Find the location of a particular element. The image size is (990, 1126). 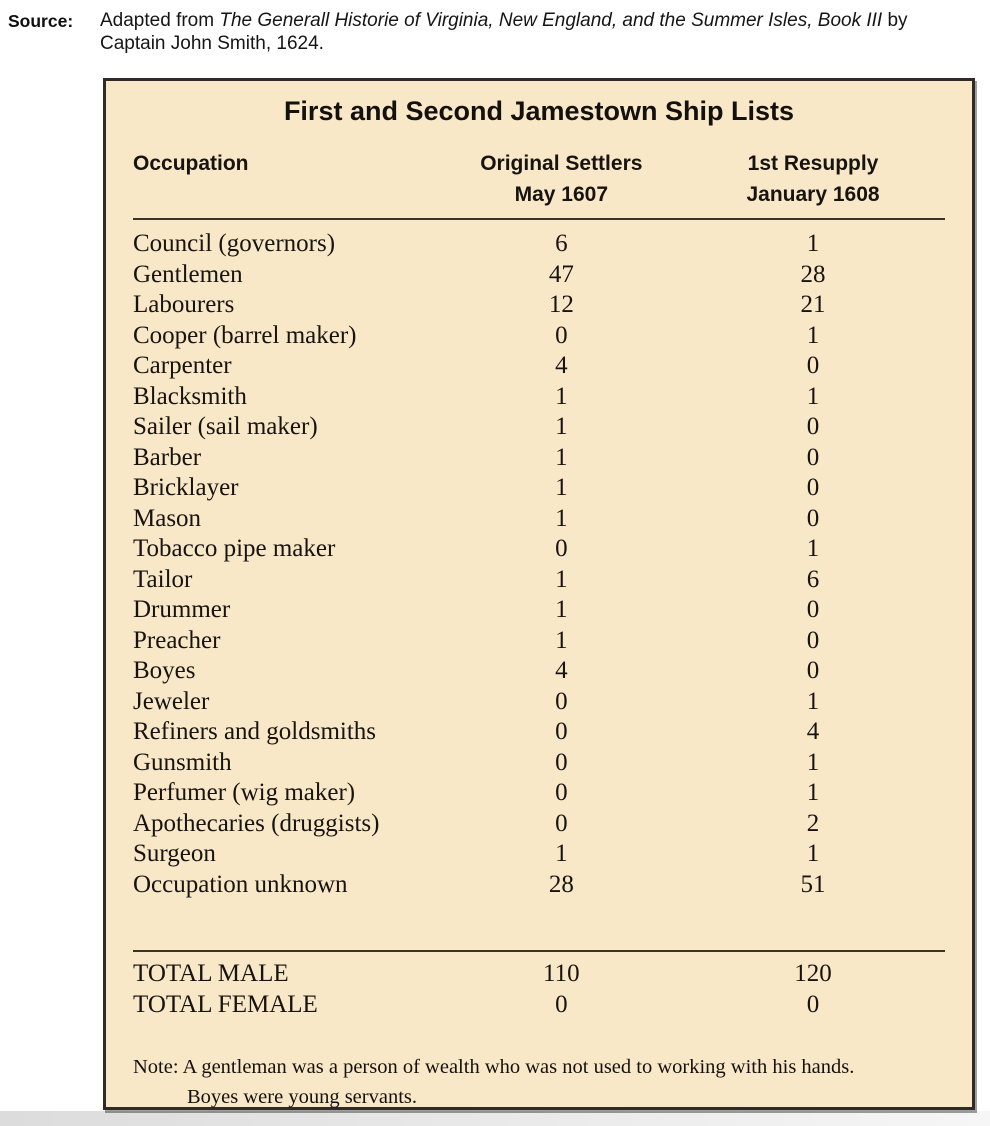

table-row: Perfumer (wig maker) 0 1 is located at coordinates (539, 793).